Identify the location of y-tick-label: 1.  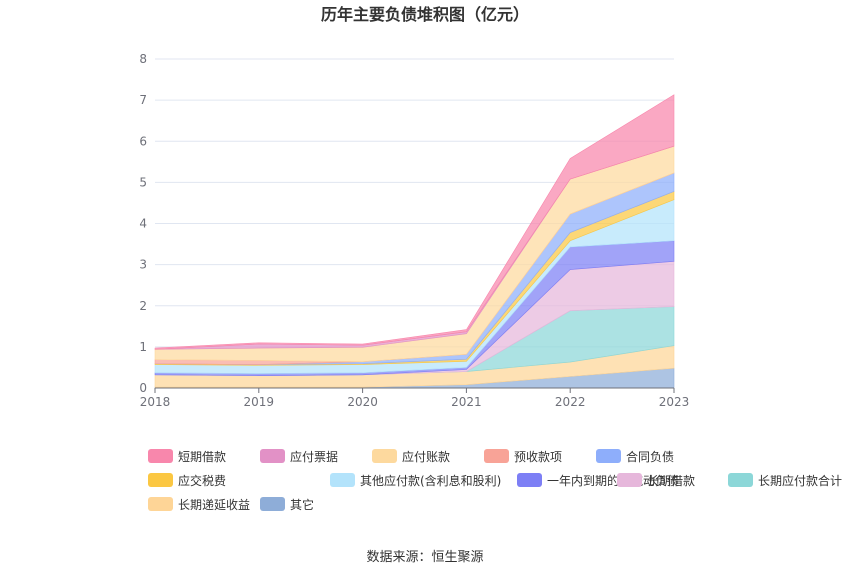
(143, 347).